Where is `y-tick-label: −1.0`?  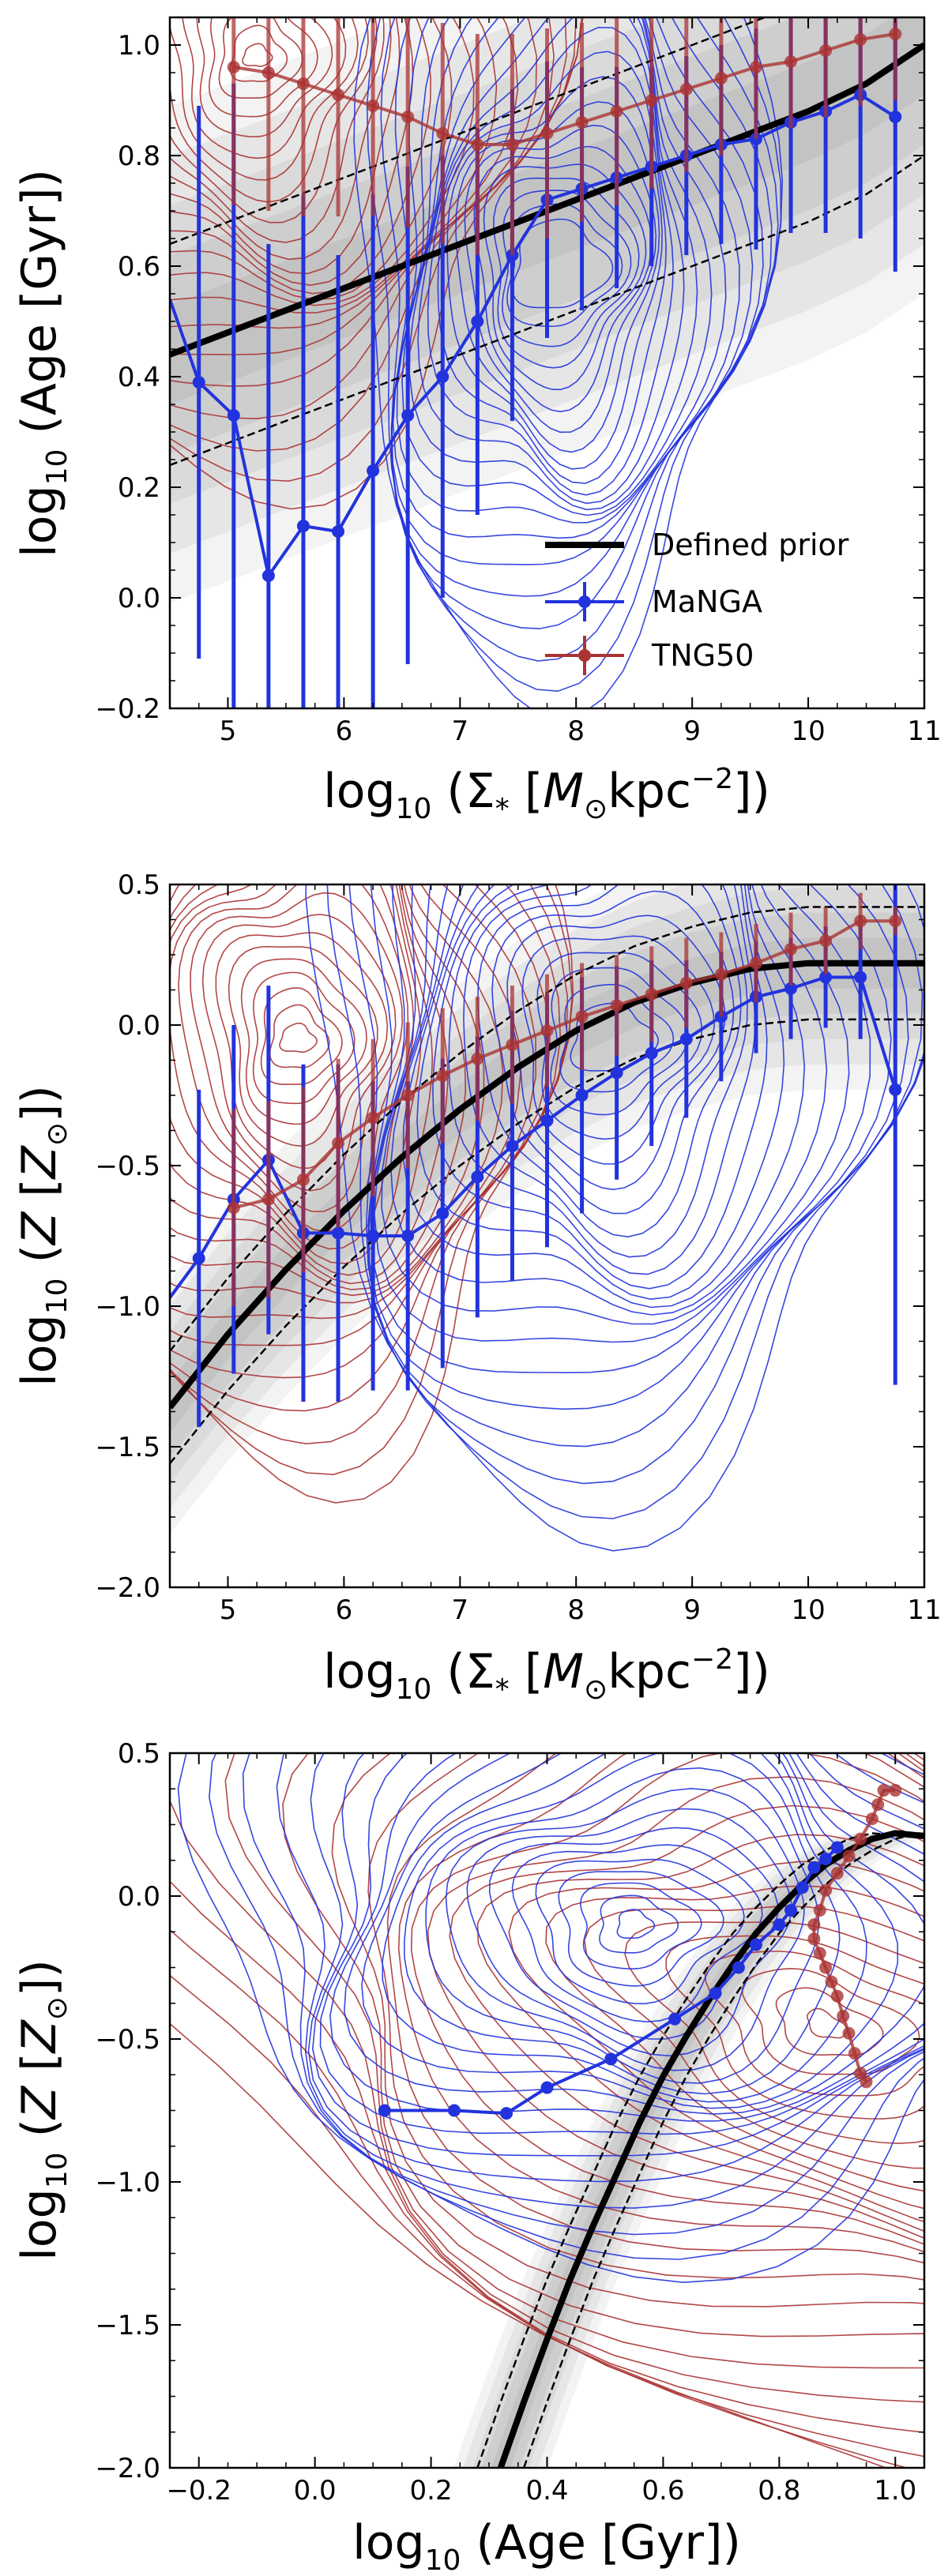 y-tick-label: −1.0 is located at coordinates (127, 1307).